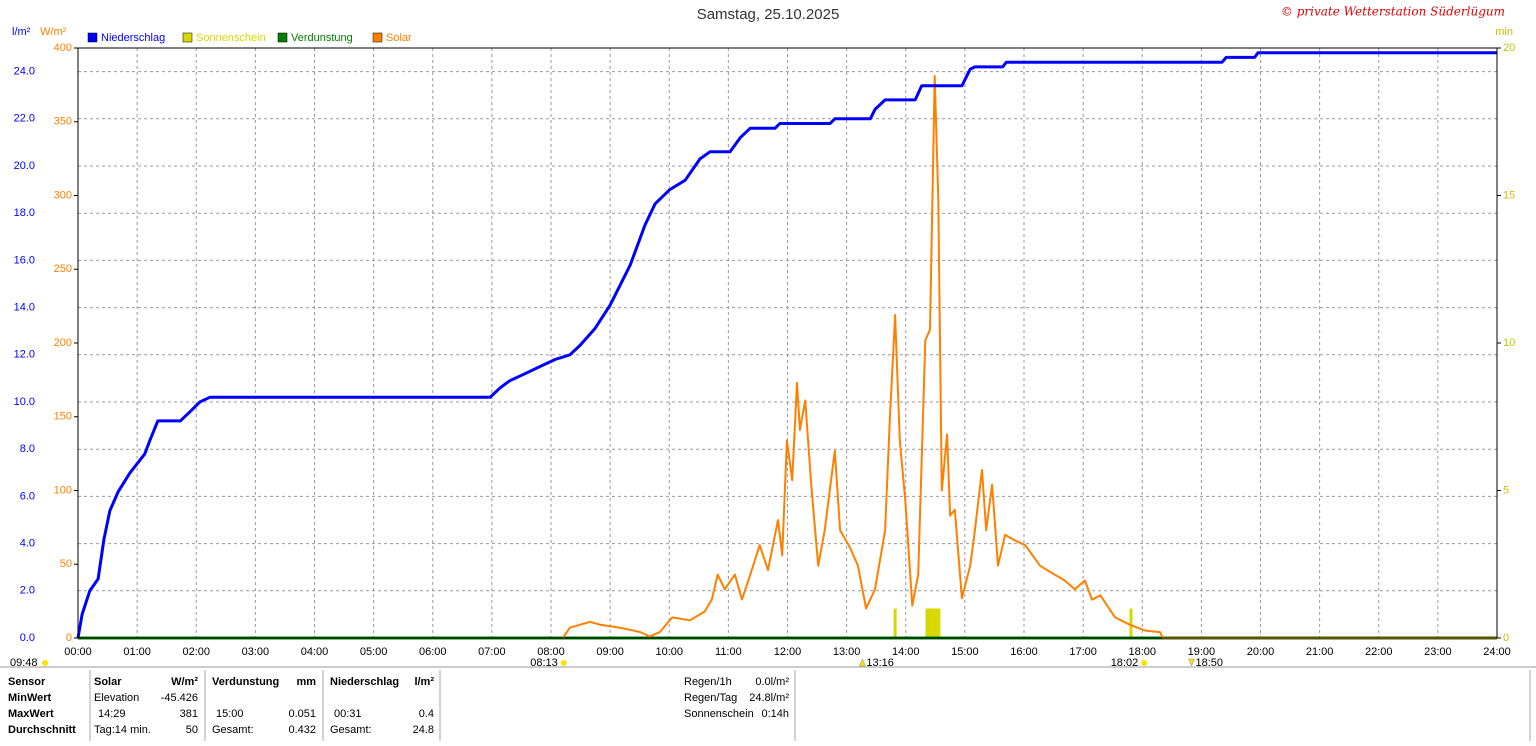 This screenshot has height=746, width=1536. Describe the element at coordinates (544, 663) in the screenshot. I see `marker-label: 08:13` at that location.